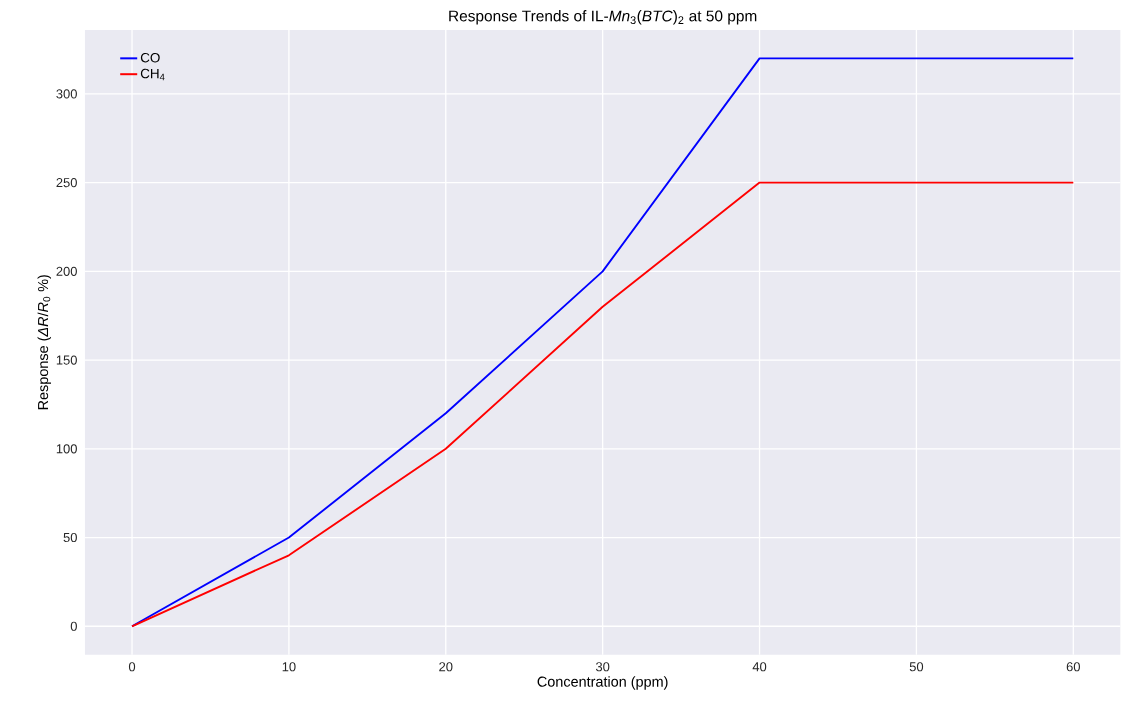 The height and width of the screenshot is (719, 1121). Describe the element at coordinates (603, 17) in the screenshot. I see `chart-title: Response Trends of IL-Mn$_{3}$(BTC)$_{2}$ at 50 ppm` at that location.